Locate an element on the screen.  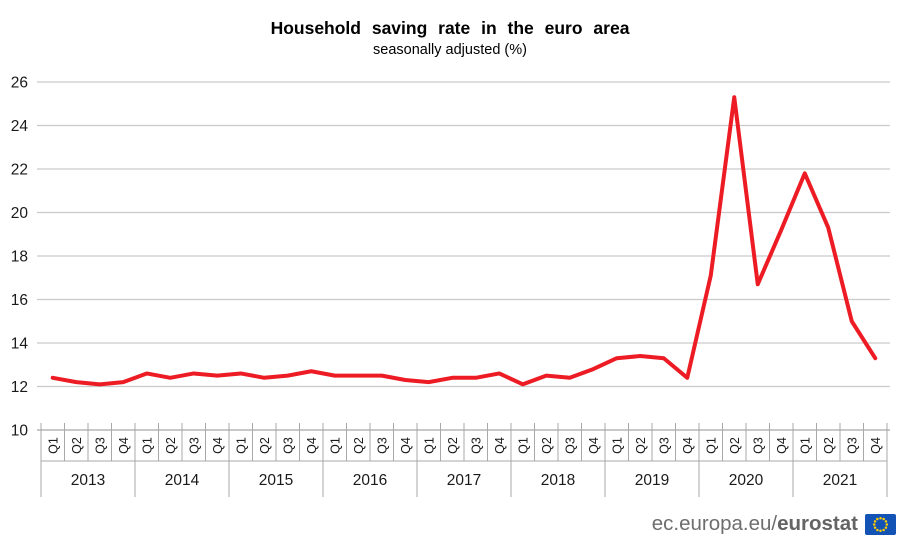
x-axis-year-label: 2014 is located at coordinates (182, 480).